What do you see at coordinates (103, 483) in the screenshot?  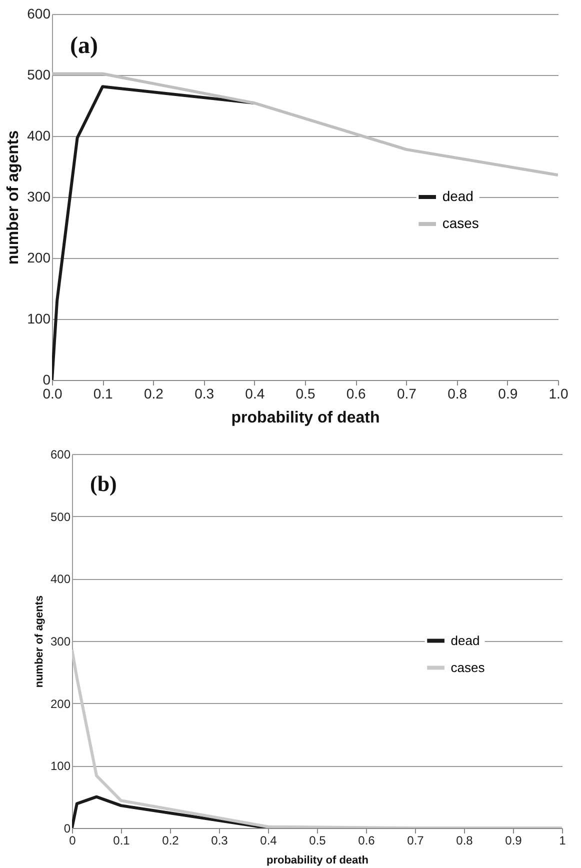 I see `annotation: (b)` at bounding box center [103, 483].